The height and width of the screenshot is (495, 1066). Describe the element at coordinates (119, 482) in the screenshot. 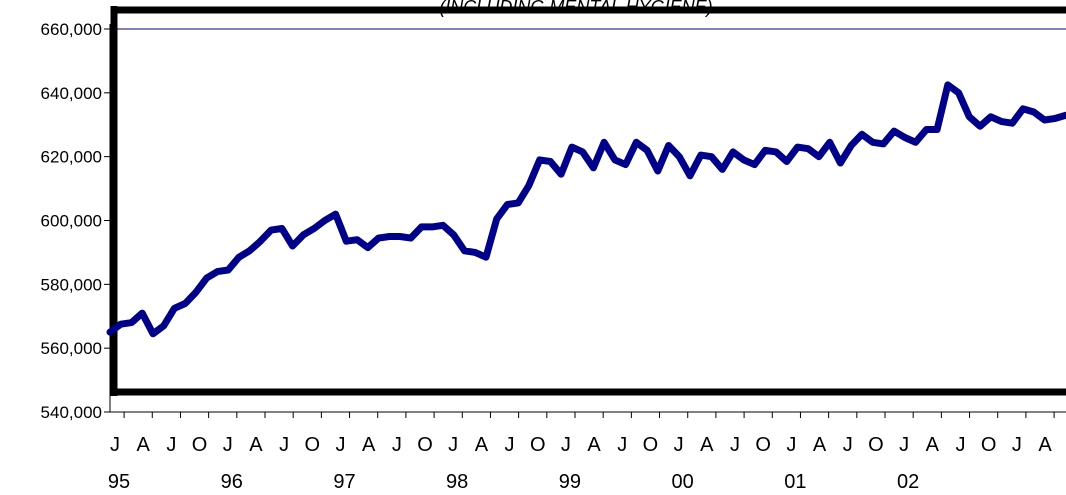

I see `x-year-label: 95` at that location.